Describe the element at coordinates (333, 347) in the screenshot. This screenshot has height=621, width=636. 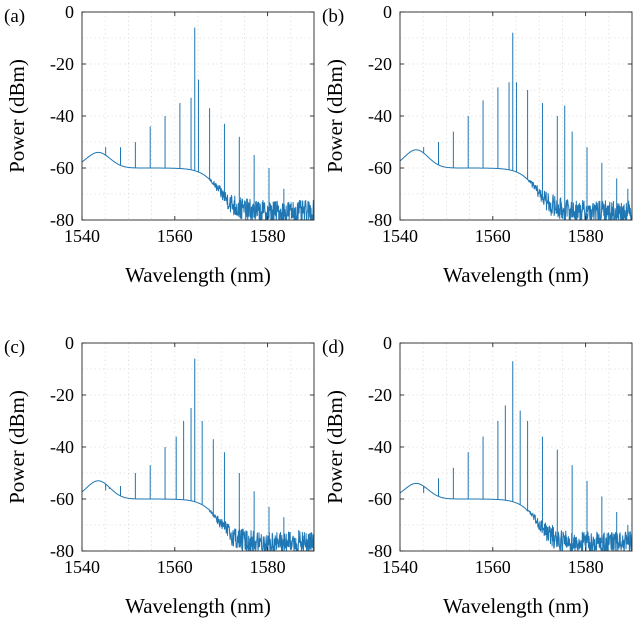
I see `panel-label: (d)` at that location.